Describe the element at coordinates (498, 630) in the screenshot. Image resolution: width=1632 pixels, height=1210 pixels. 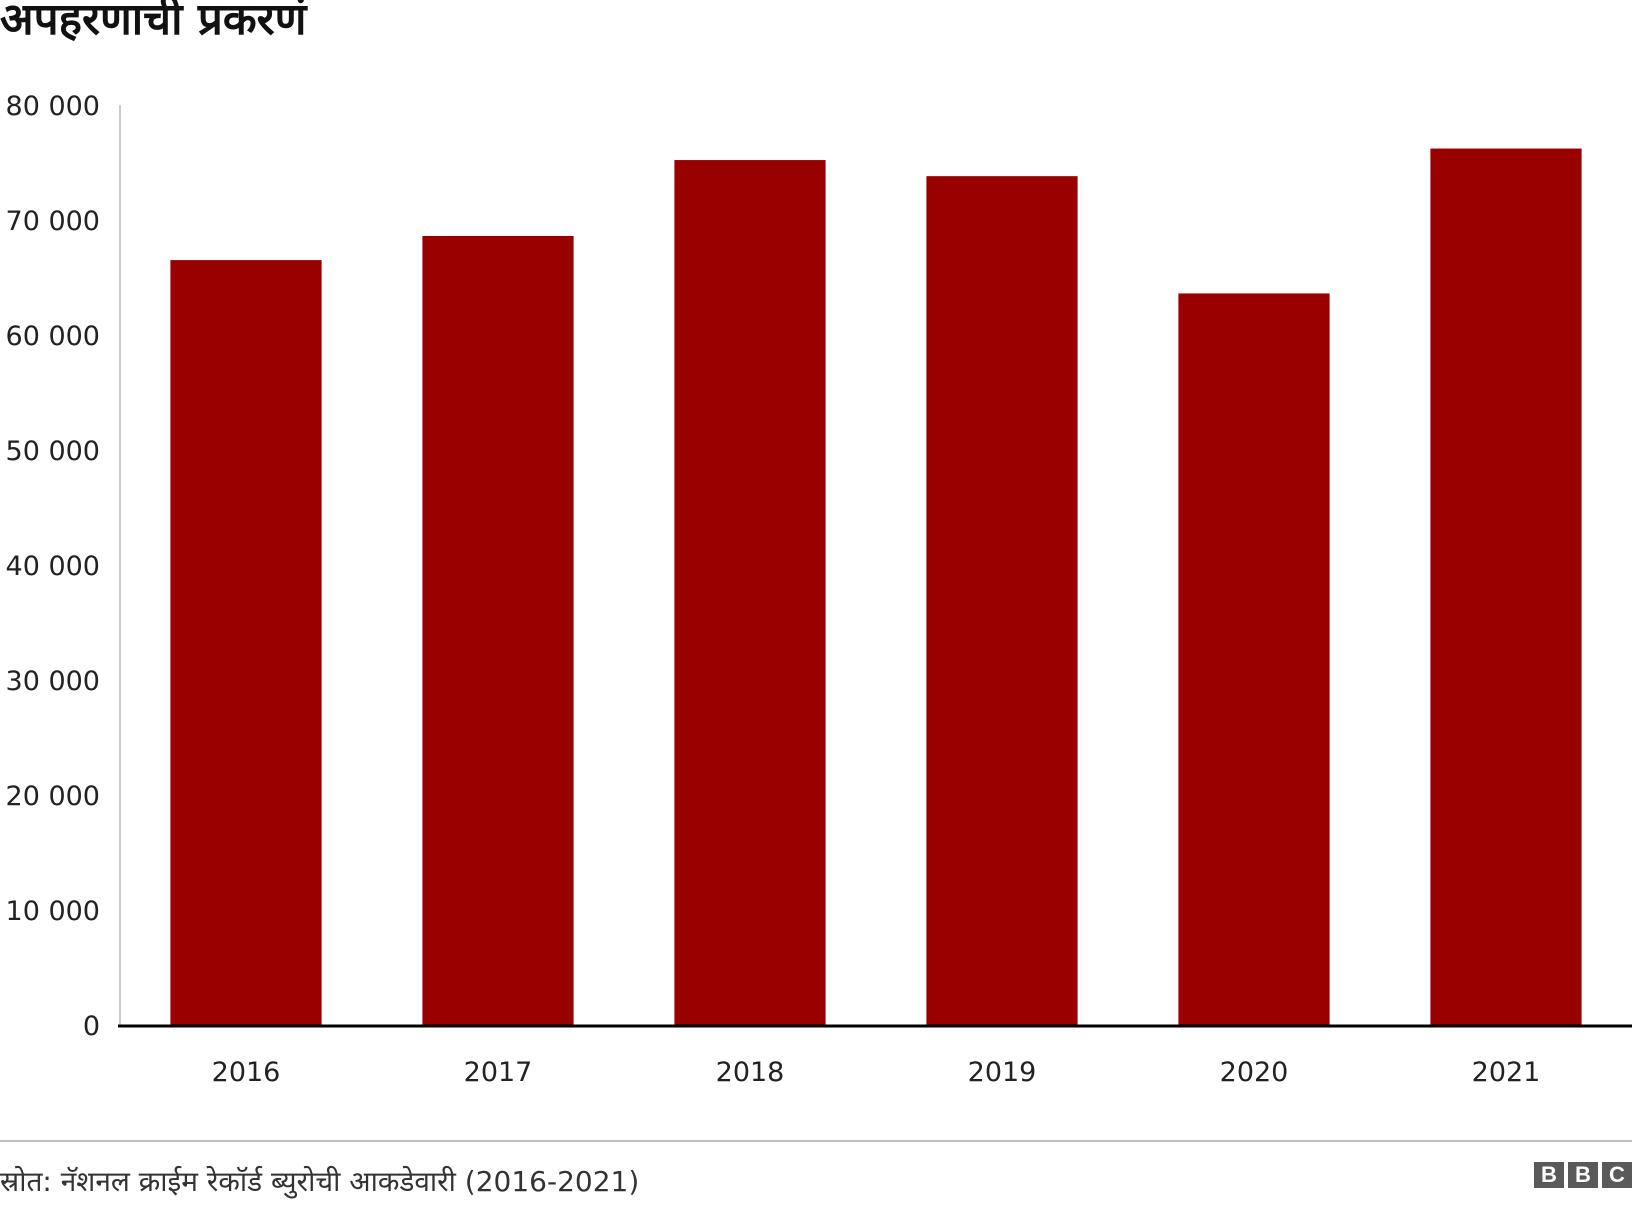
I see `bar-2017` at that location.